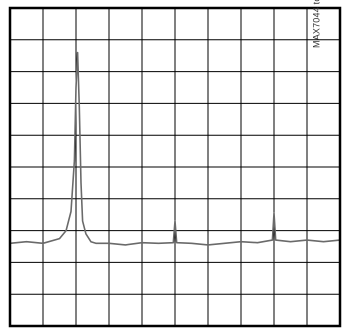 The height and width of the screenshot is (334, 357). What do you see at coordinates (316, 24) in the screenshot?
I see `figure-id-label: MAX7044 toc18` at bounding box center [316, 24].